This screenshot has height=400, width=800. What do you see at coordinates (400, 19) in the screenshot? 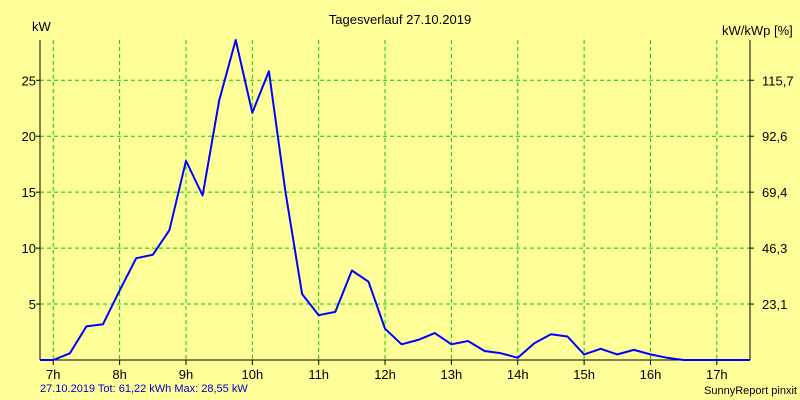
I see `chart-title: Tagesverlauf 27.10.2019` at bounding box center [400, 19].